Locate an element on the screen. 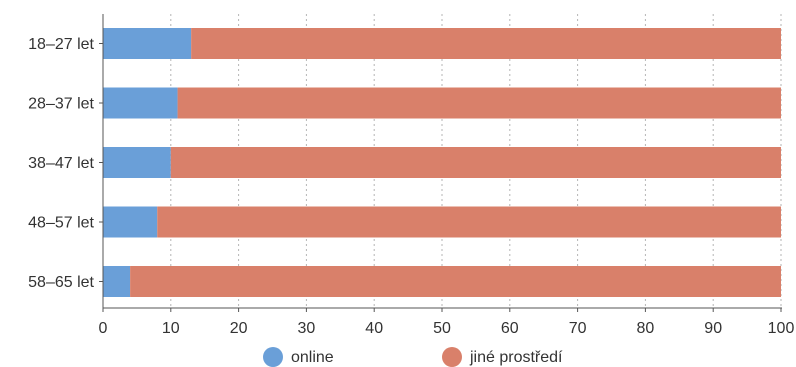 This screenshot has height=367, width=796. x-tick-label-100: 100 is located at coordinates (781, 328).